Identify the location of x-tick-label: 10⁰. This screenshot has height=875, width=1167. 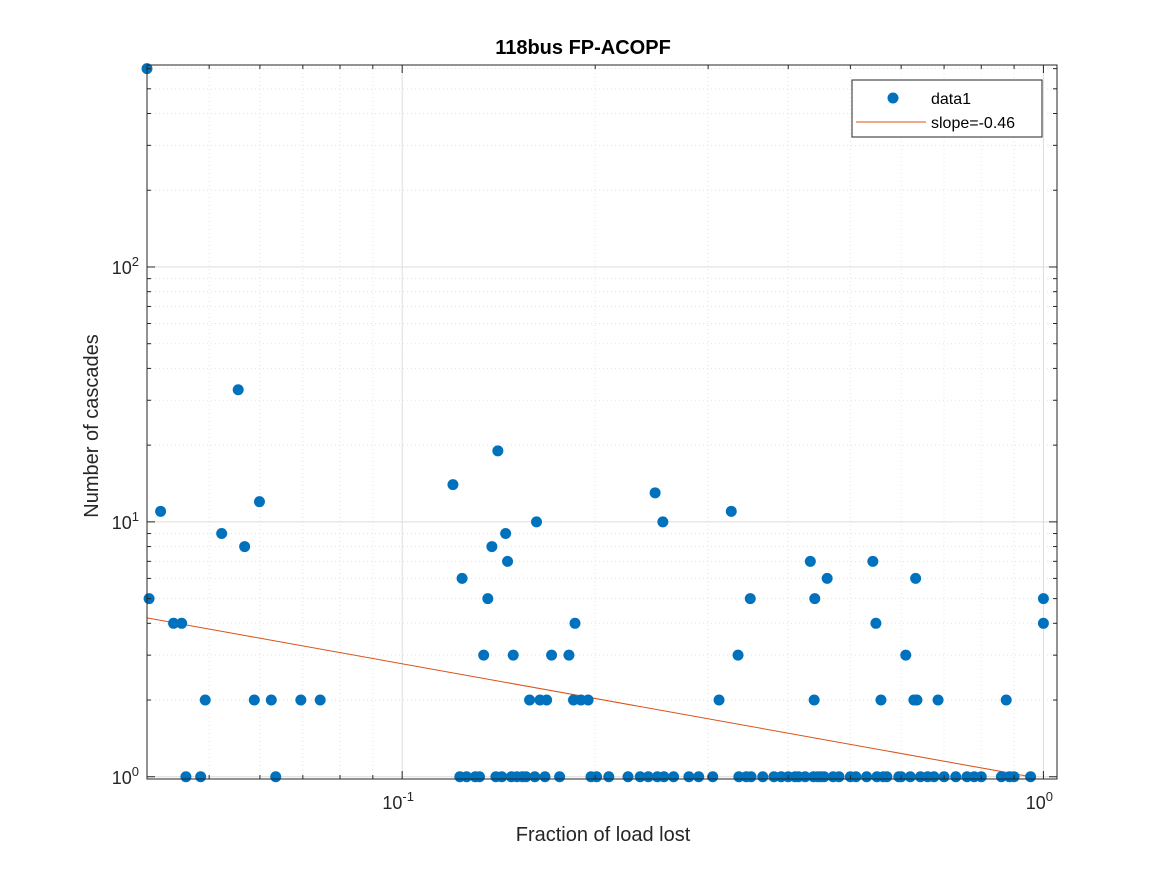
(1039, 801).